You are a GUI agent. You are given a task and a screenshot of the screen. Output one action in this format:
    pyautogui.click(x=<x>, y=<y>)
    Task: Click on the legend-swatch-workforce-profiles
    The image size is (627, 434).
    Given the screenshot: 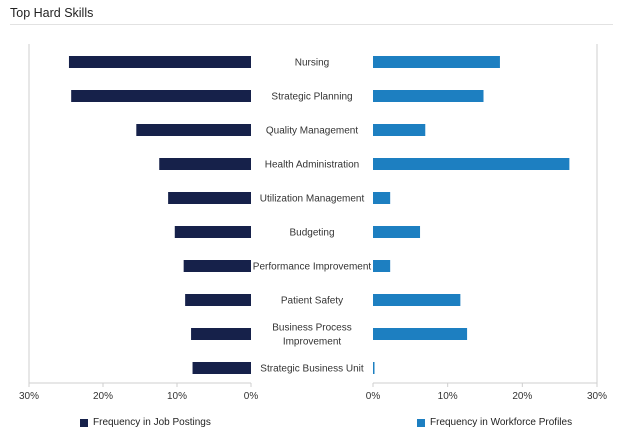 What is the action you would take?
    pyautogui.click(x=421, y=422)
    